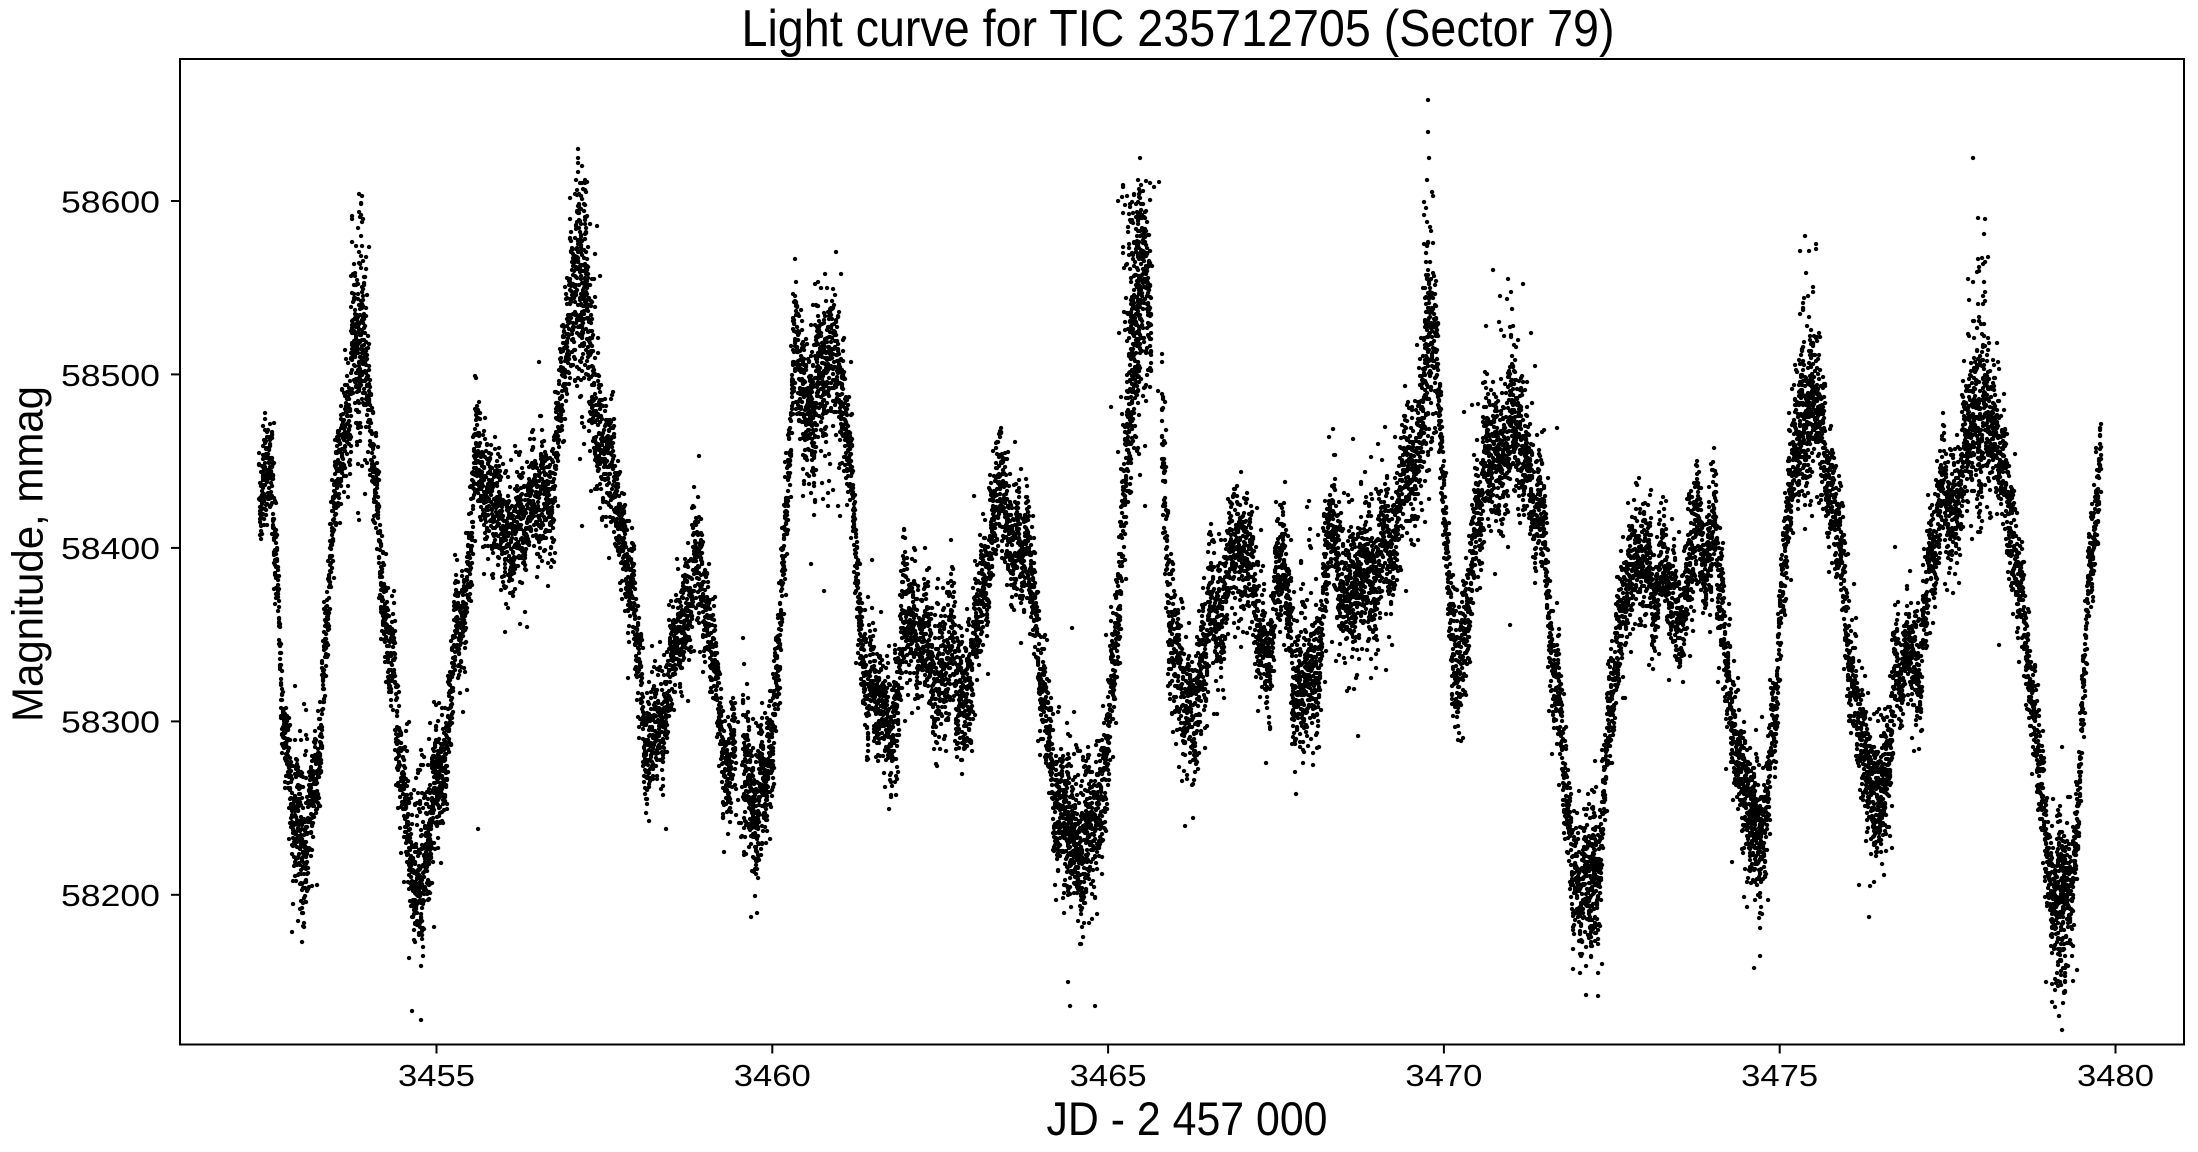 Image resolution: width=2198 pixels, height=1152 pixels. I want to click on svg-text: JD - 2 457 000, so click(1187, 1118).